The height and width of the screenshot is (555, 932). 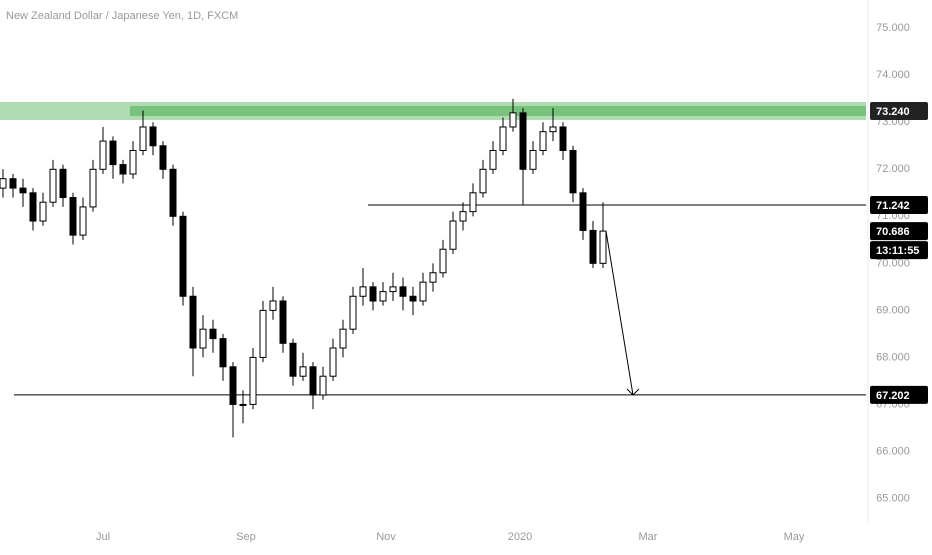 I want to click on y-tick-label: 68.000, so click(x=893, y=357).